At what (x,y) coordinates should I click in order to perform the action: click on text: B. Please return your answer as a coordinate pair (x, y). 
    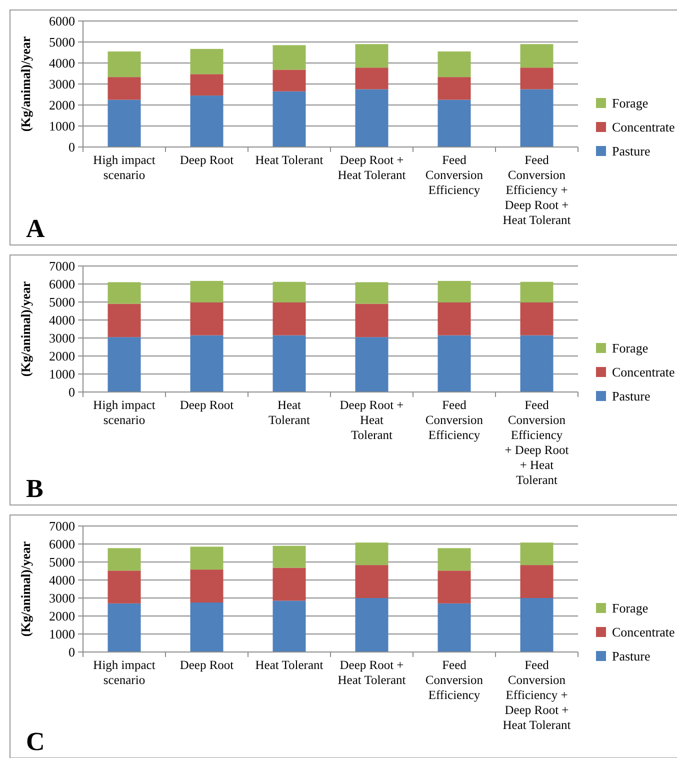
    Looking at the image, I should click on (35, 488).